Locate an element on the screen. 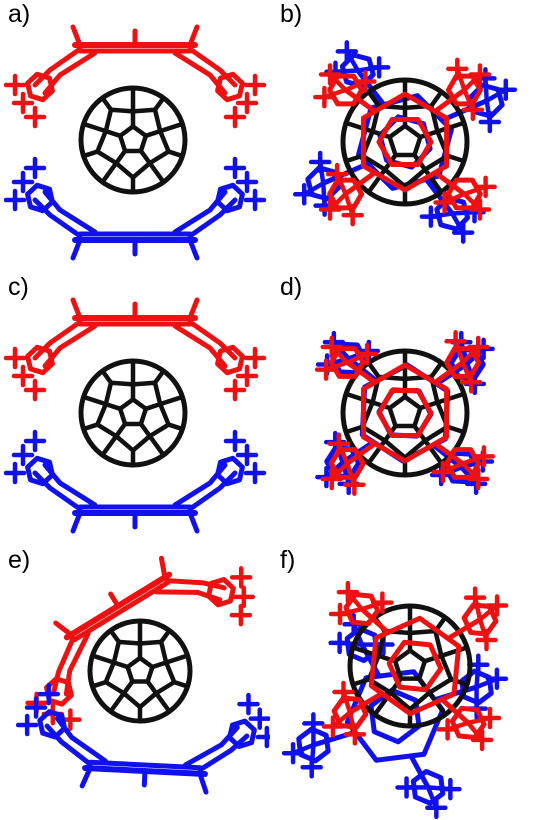 The height and width of the screenshot is (820, 540). panel-a-render is located at coordinates (135, 142).